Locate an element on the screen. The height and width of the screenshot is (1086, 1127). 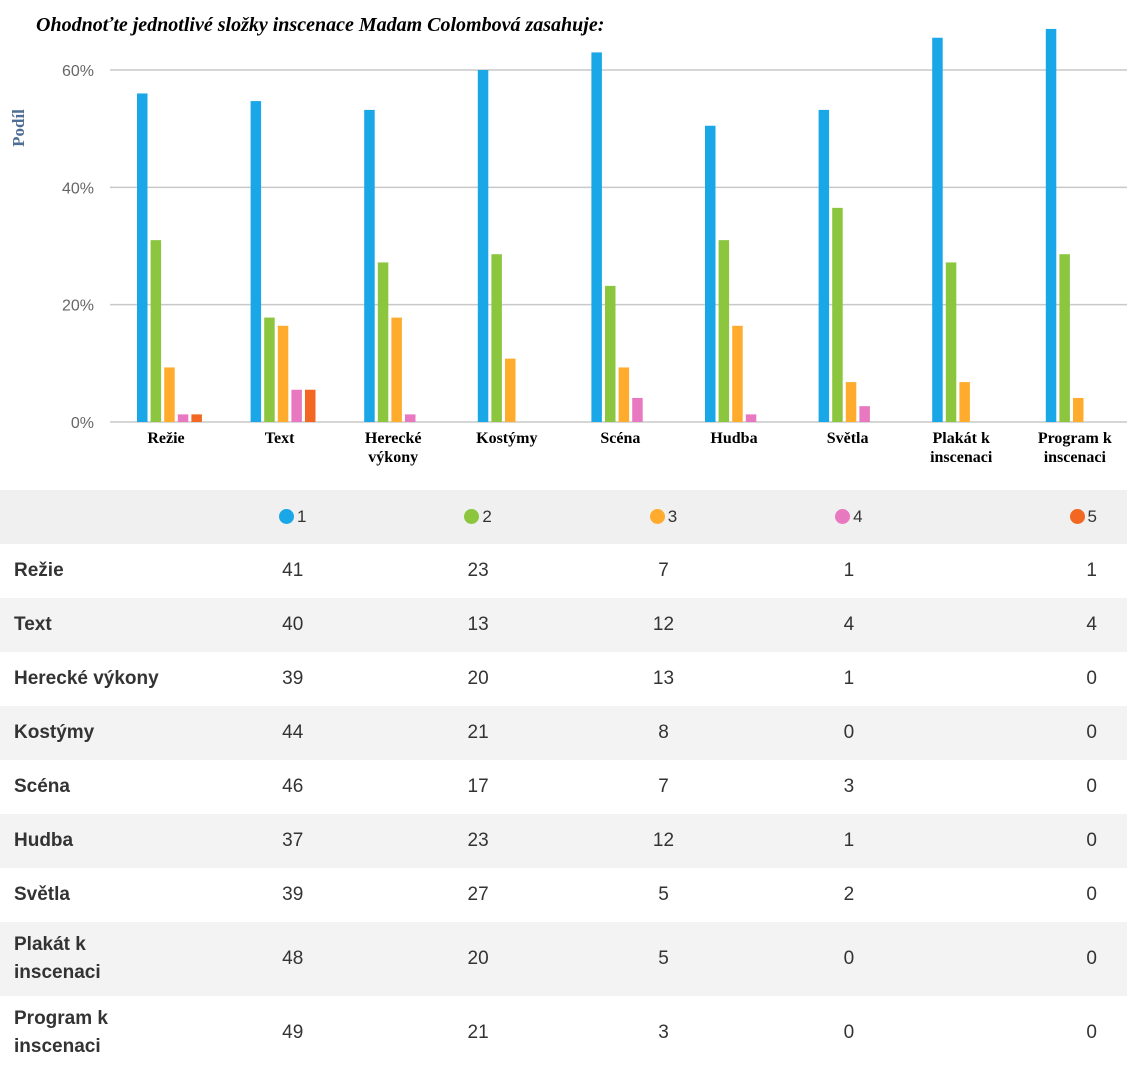
table-row: Scéna 46 17 7 3 0 is located at coordinates (563, 787).